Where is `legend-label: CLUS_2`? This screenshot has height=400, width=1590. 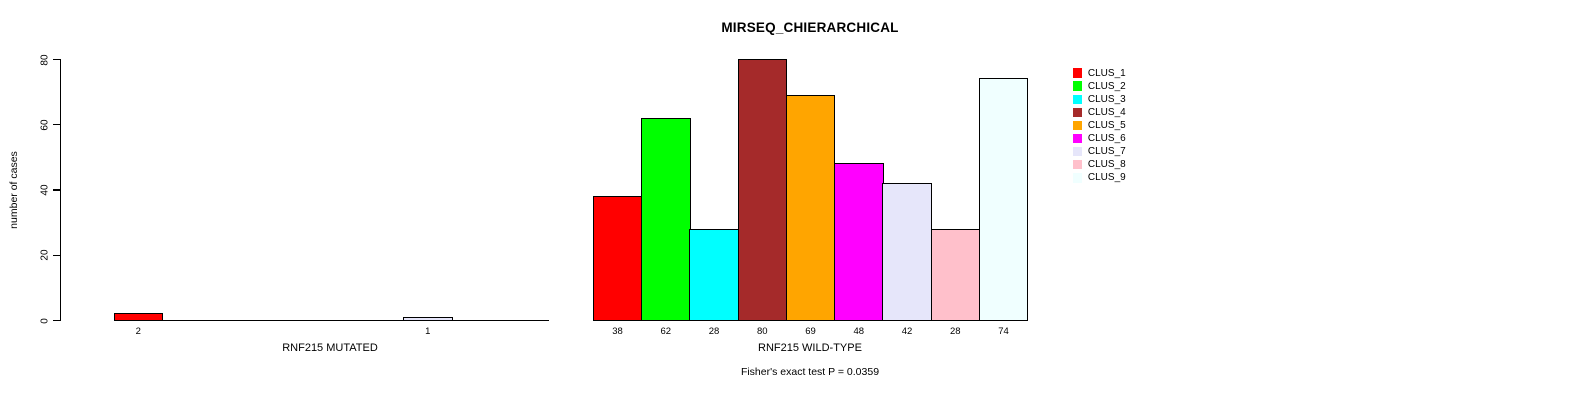 legend-label: CLUS_2 is located at coordinates (1106, 86).